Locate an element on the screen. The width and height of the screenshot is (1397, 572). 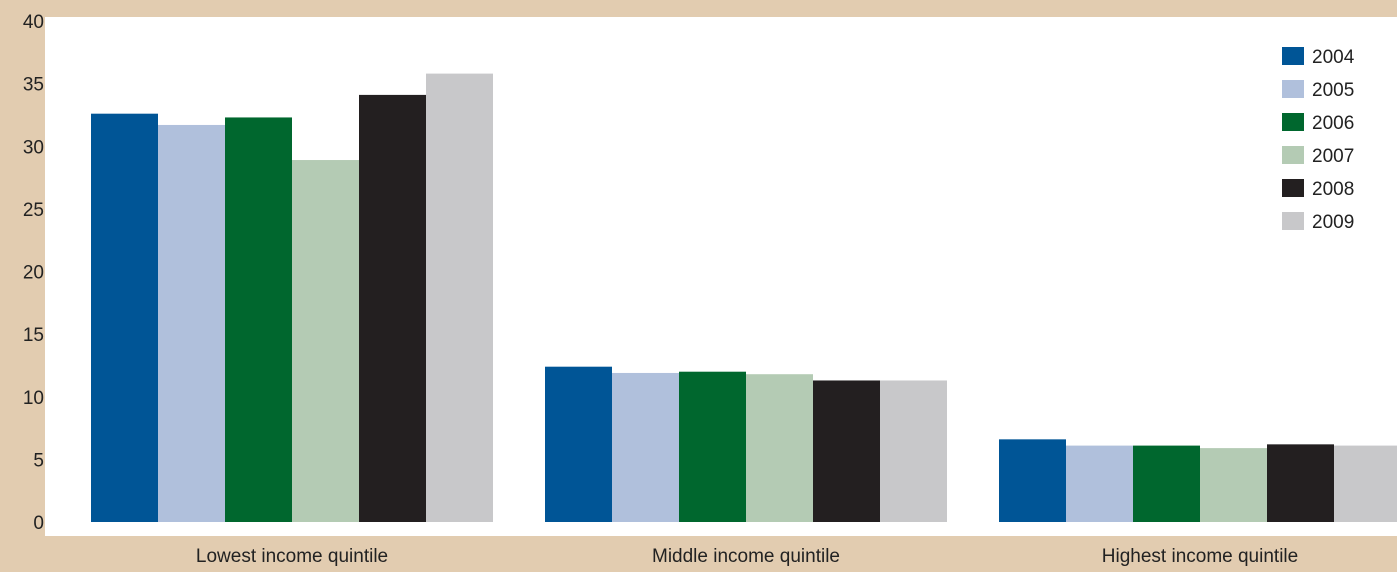
y-axis-ticks: 0 5 10 15 20 25 30 35 40 is located at coordinates (33, 273).